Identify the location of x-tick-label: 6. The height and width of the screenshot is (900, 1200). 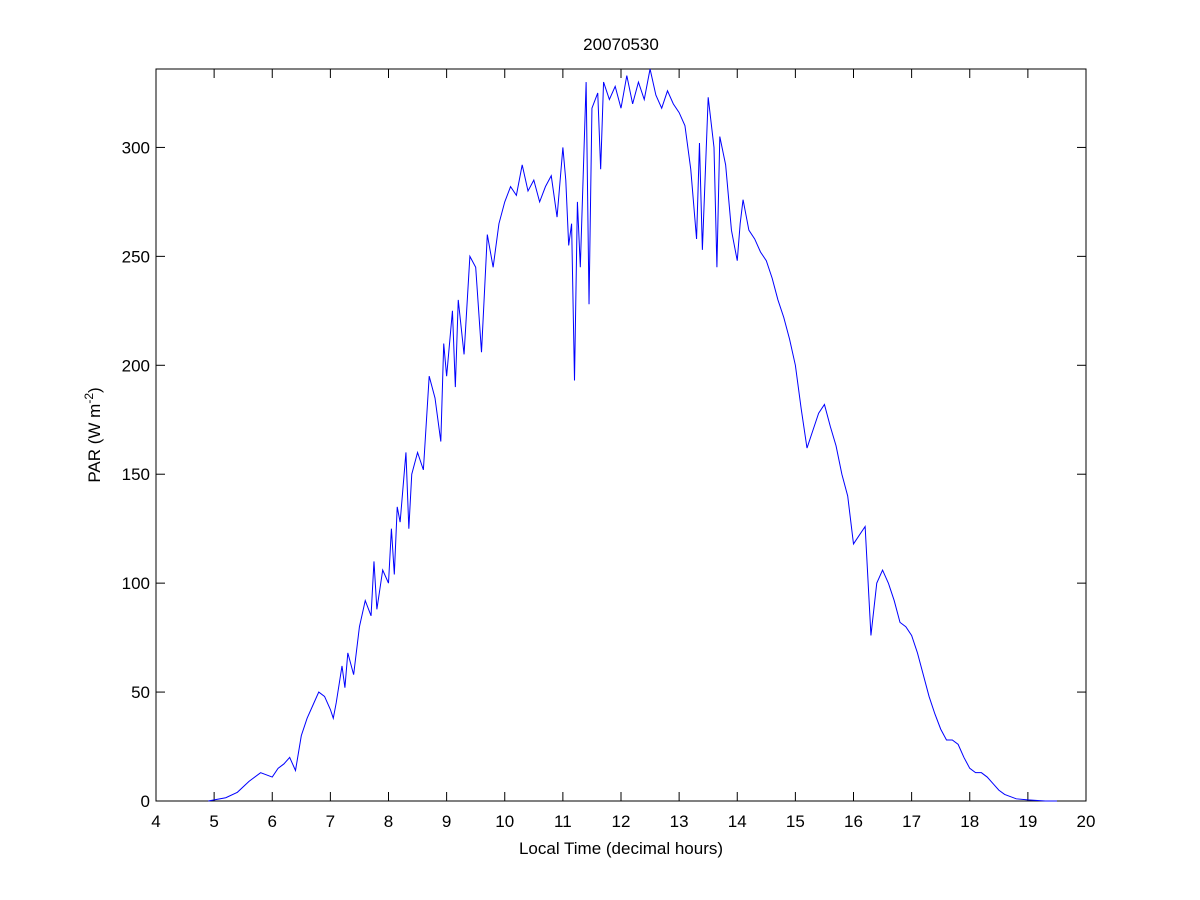
(272, 821).